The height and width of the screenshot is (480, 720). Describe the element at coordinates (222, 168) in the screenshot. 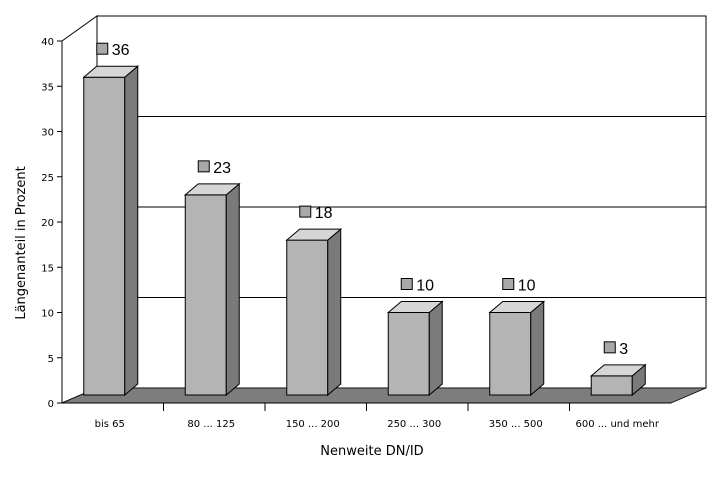

I see `data-label: 23` at that location.